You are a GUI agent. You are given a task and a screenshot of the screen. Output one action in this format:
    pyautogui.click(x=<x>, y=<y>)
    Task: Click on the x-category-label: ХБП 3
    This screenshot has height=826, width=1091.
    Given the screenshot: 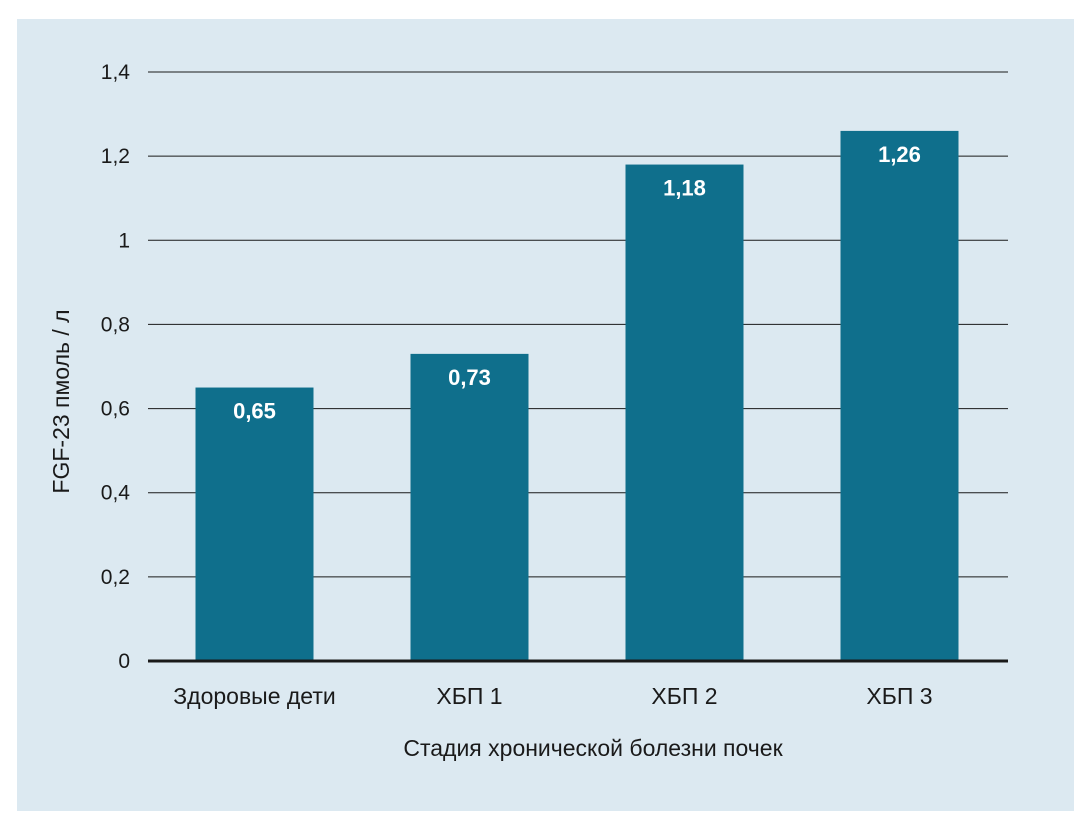 What is the action you would take?
    pyautogui.click(x=899, y=696)
    